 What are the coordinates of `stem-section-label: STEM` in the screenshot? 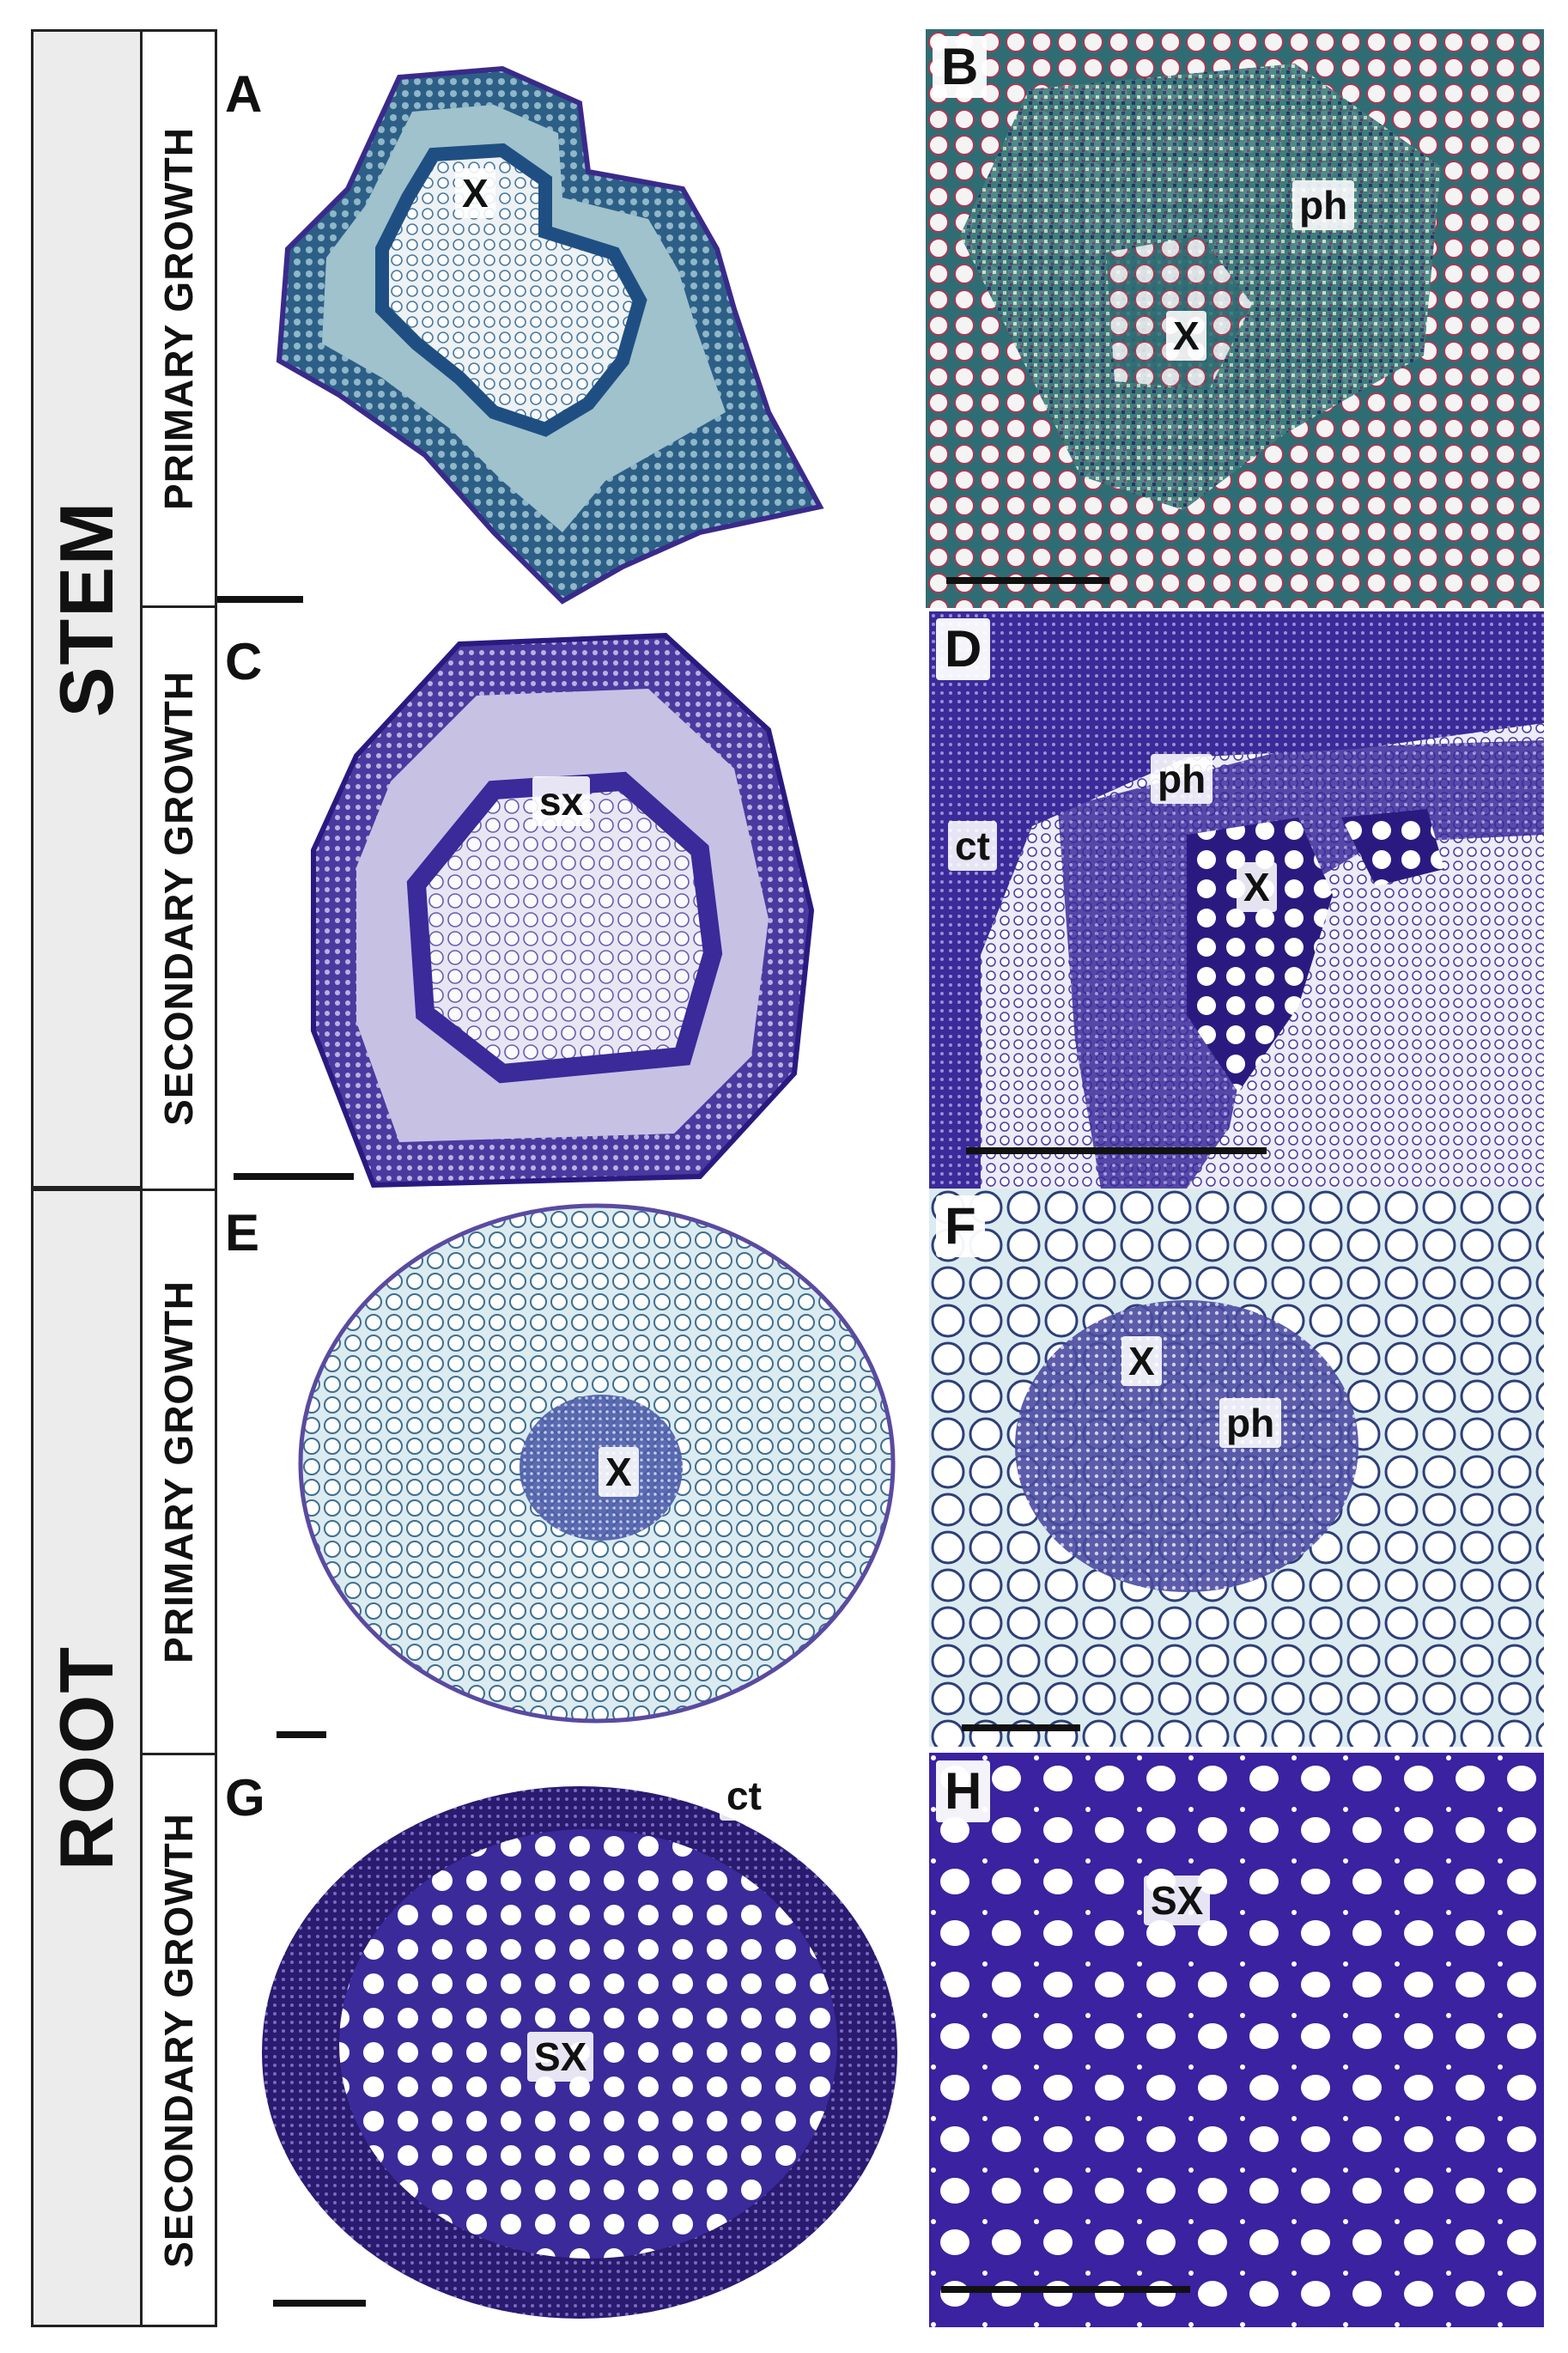 It's located at (86, 609).